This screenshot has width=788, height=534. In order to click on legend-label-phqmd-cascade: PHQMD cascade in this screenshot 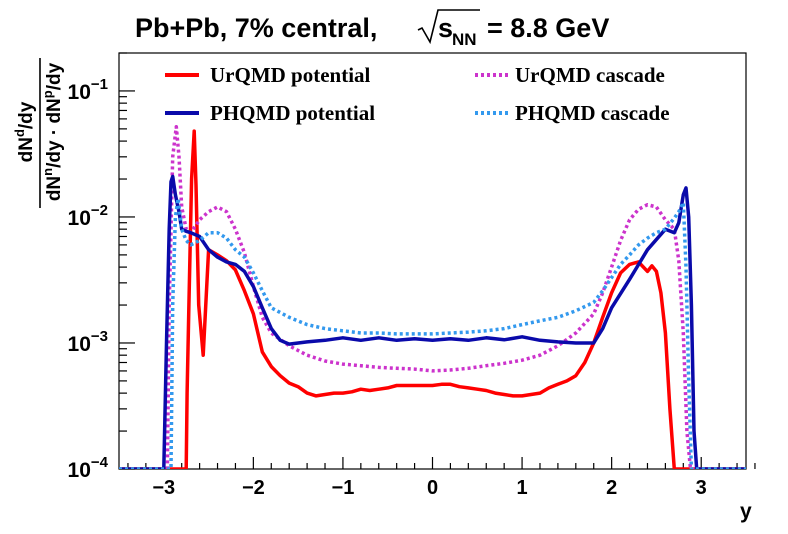, I will do `click(592, 113)`.